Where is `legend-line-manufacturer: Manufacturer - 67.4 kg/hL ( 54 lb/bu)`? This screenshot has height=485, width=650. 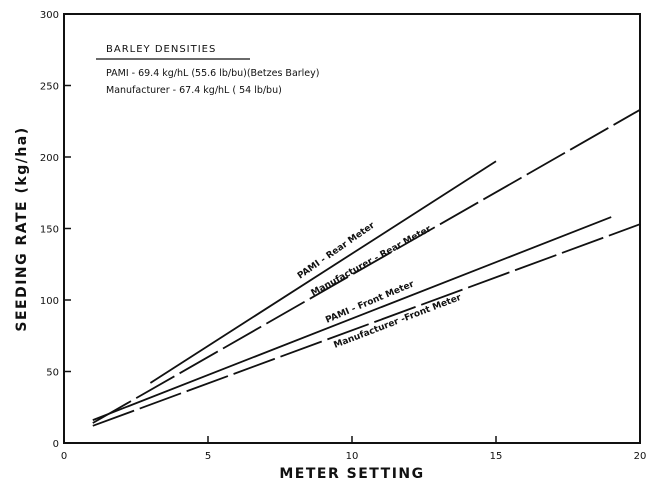 legend-line-manufacturer: Manufacturer - 67.4 kg/hL ( 54 lb/bu) is located at coordinates (194, 90).